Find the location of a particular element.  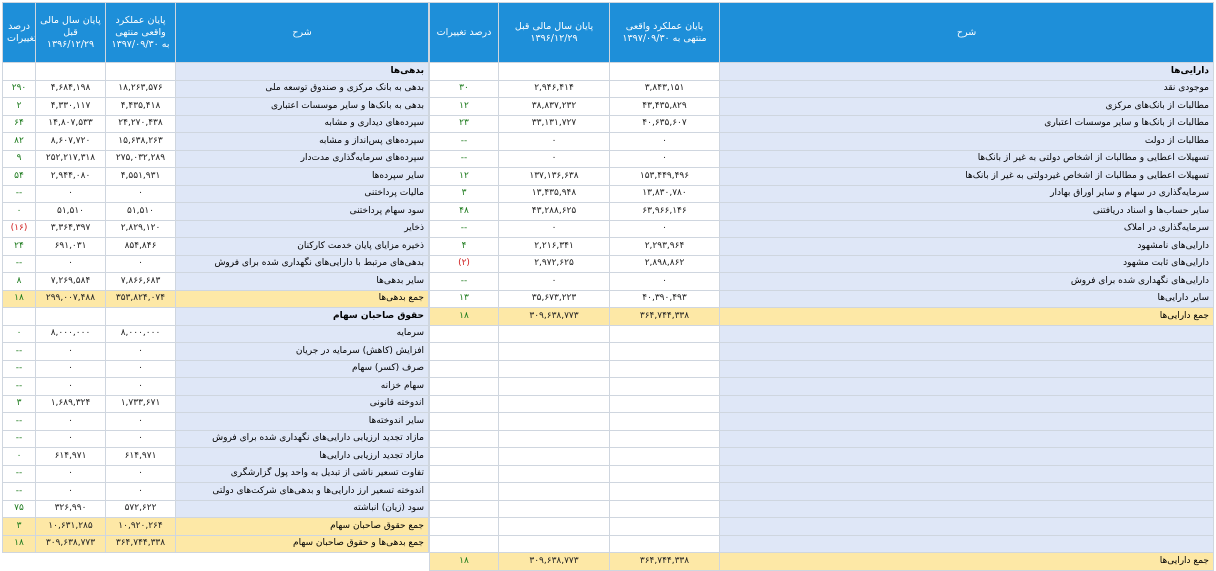

pct-change-cell: ۲۳ is located at coordinates (464, 123).